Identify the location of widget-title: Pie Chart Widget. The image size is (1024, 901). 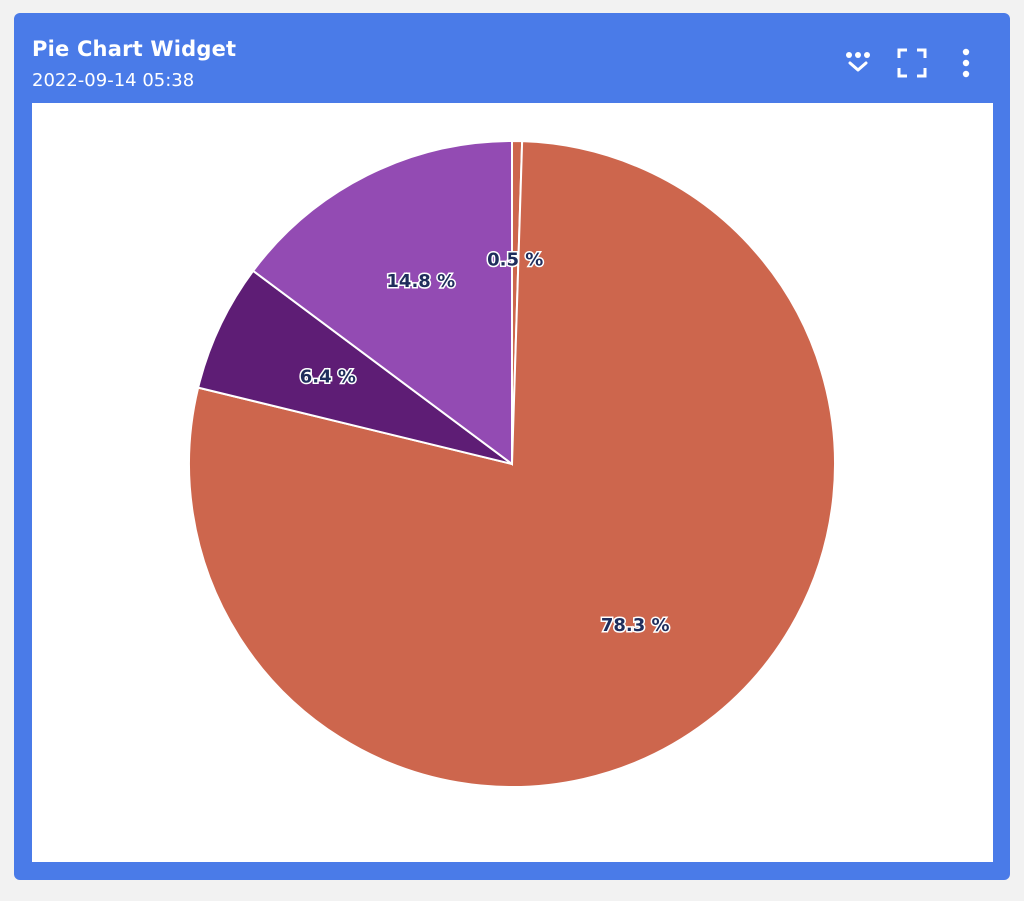
(134, 49).